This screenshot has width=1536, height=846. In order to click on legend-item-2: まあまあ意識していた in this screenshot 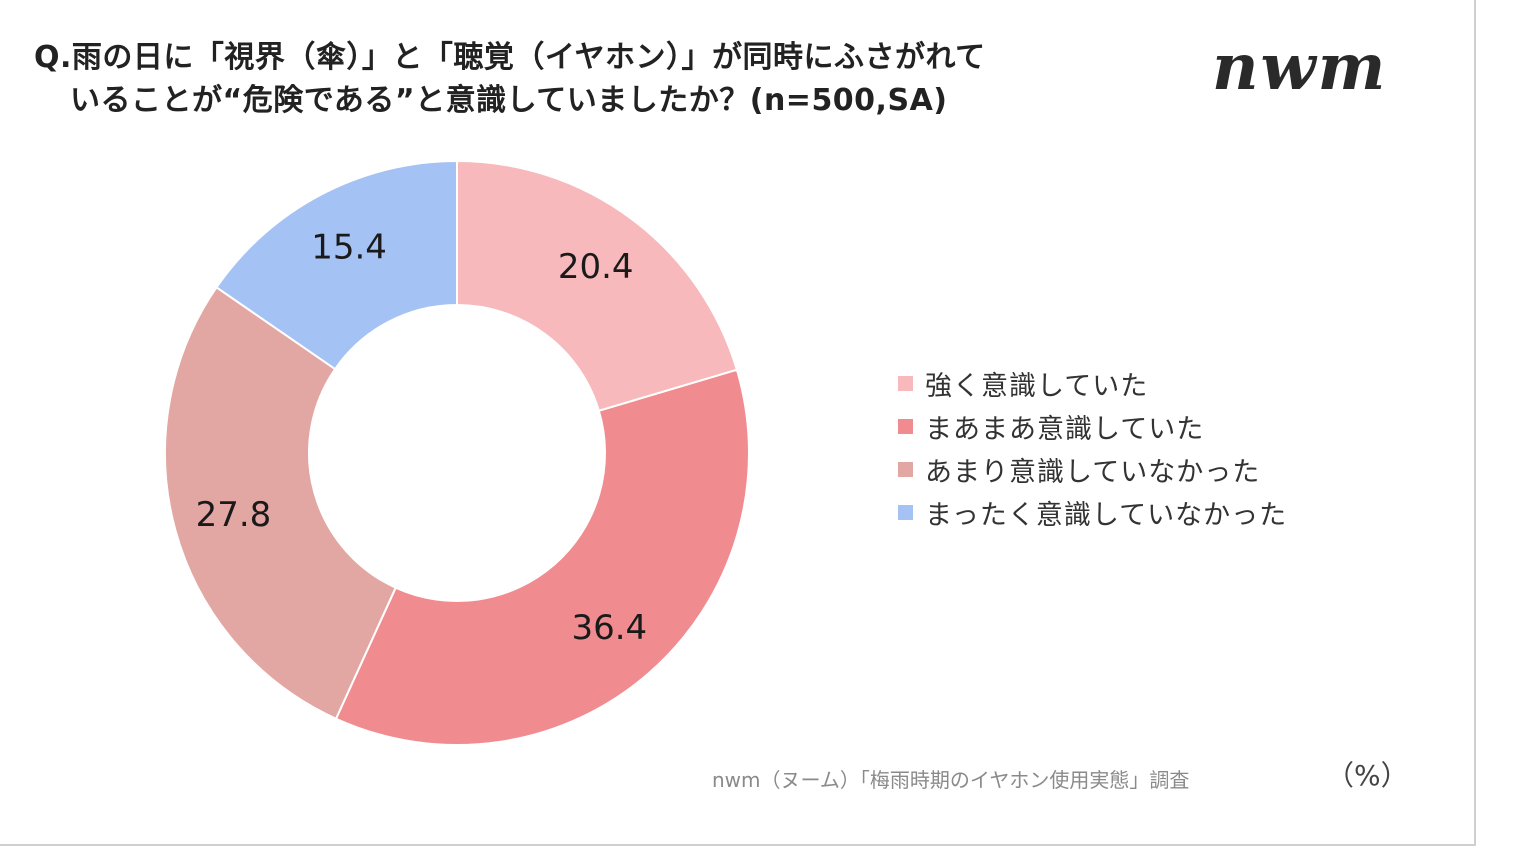, I will do `click(1092, 426)`.